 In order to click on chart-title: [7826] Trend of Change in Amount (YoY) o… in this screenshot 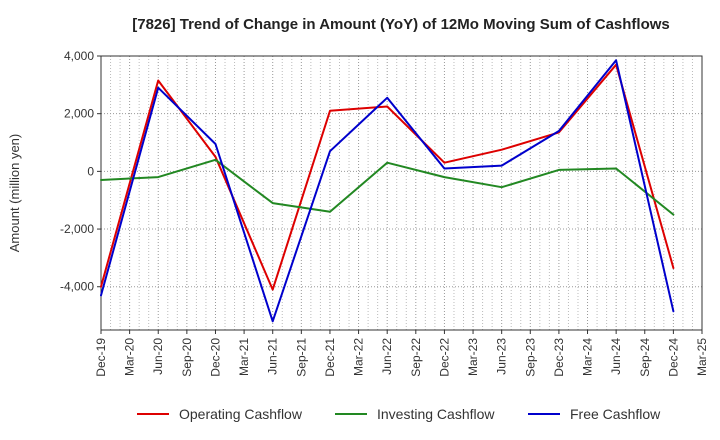, I will do `click(401, 24)`.